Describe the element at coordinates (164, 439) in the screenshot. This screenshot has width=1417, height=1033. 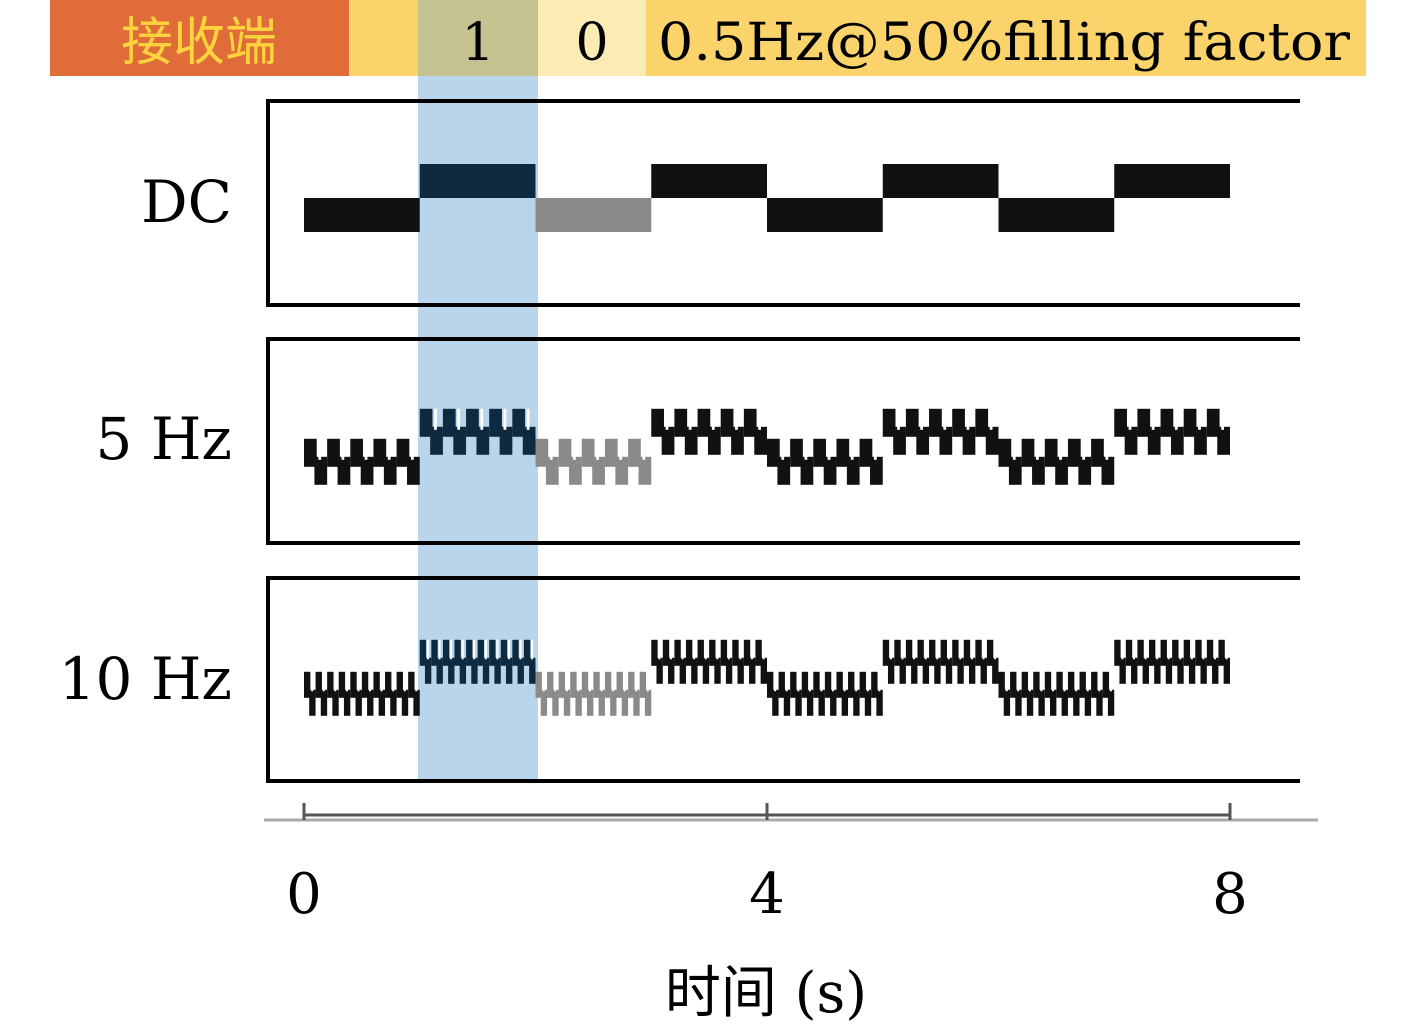
I see `series-label-5hz: 5 Hz` at that location.